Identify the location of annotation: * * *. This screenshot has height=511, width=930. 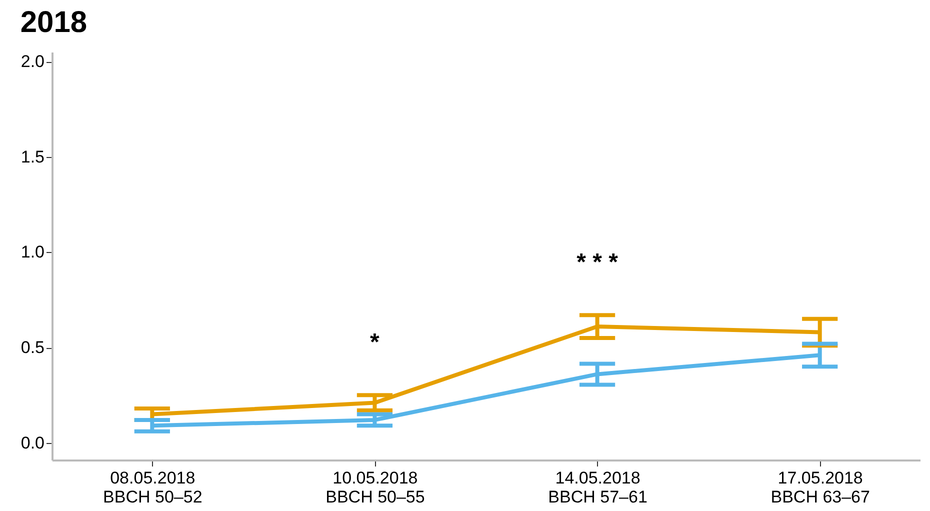
(597, 262).